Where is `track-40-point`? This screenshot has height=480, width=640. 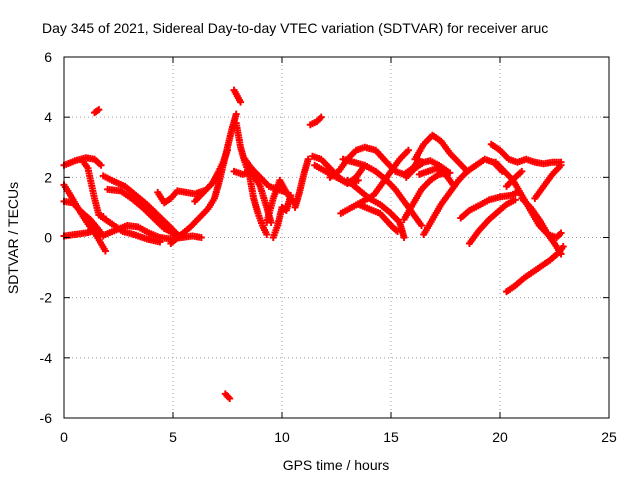 track-40-point is located at coordinates (563, 247).